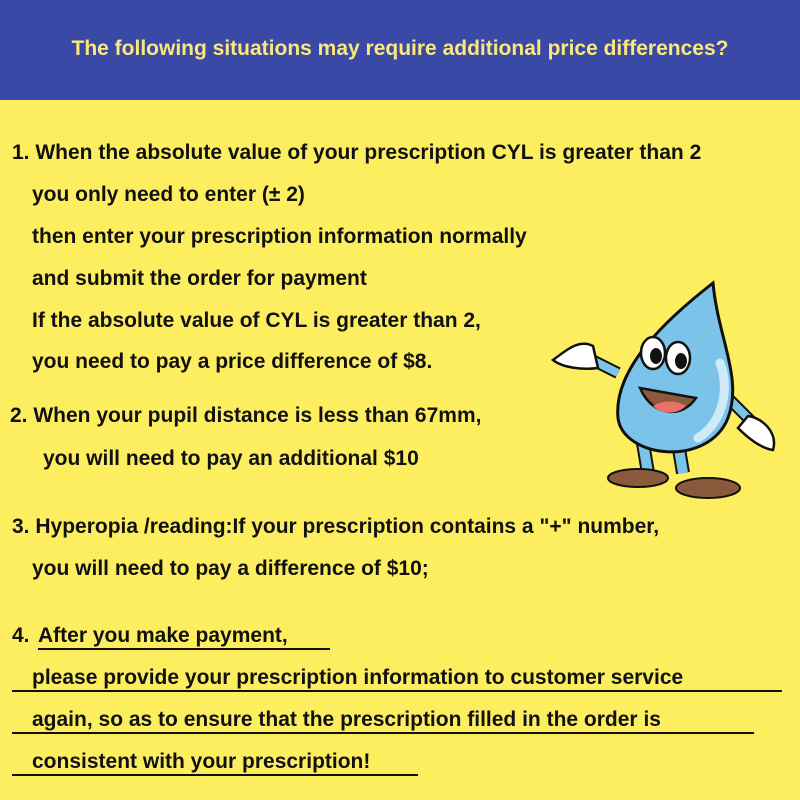 This screenshot has width=800, height=800. What do you see at coordinates (199, 278) in the screenshot?
I see `item-1-line: and submit the order for payment` at bounding box center [199, 278].